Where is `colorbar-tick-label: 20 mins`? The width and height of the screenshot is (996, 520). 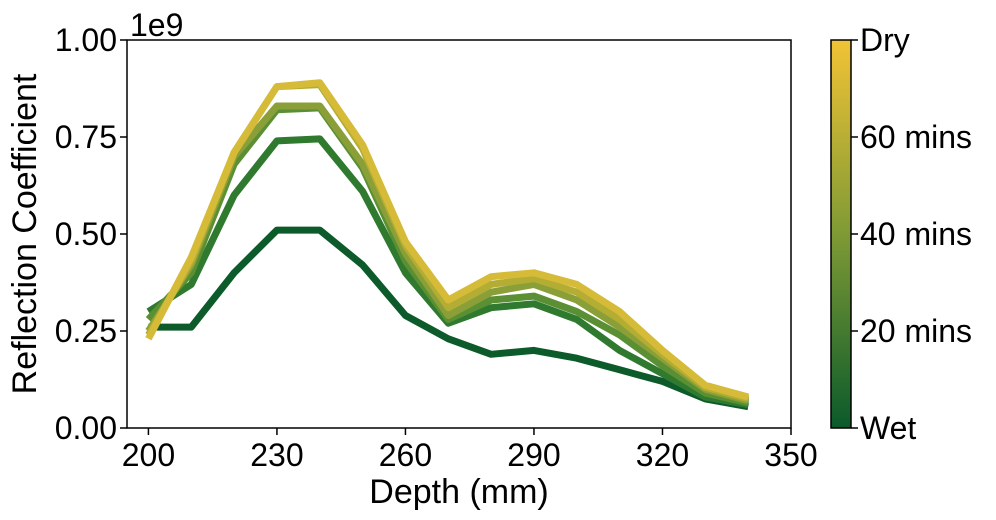 colorbar-tick-label: 20 mins is located at coordinates (916, 331).